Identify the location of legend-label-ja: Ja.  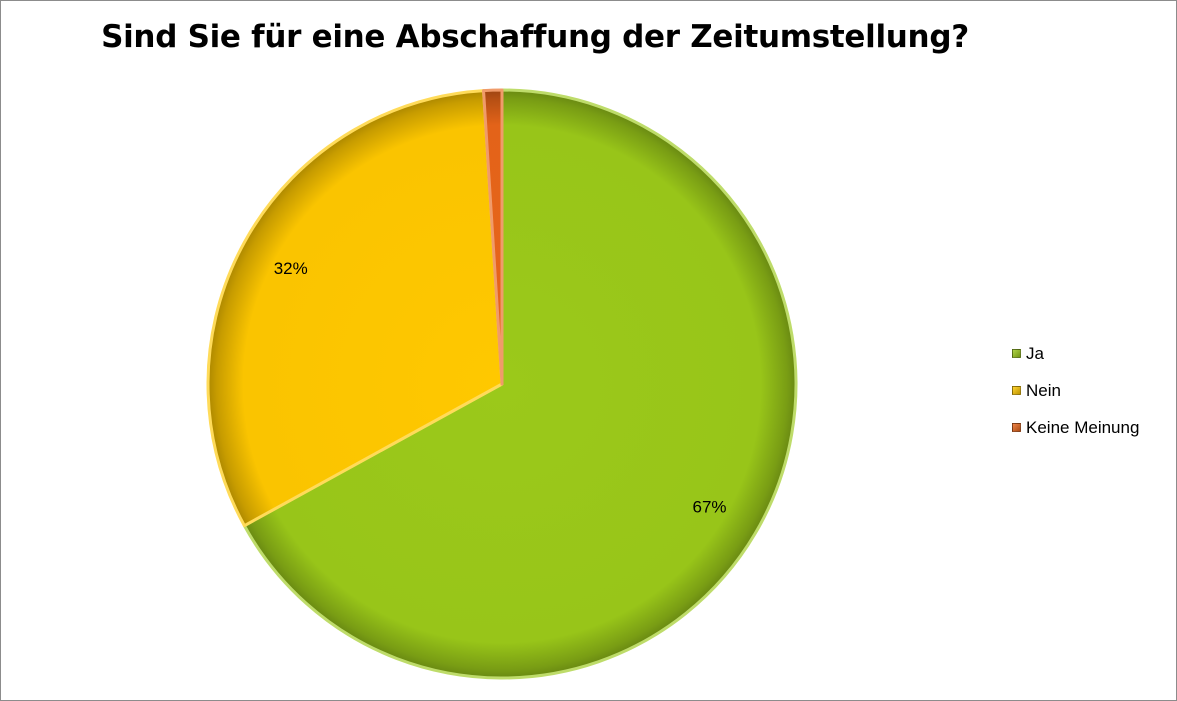
(1035, 353).